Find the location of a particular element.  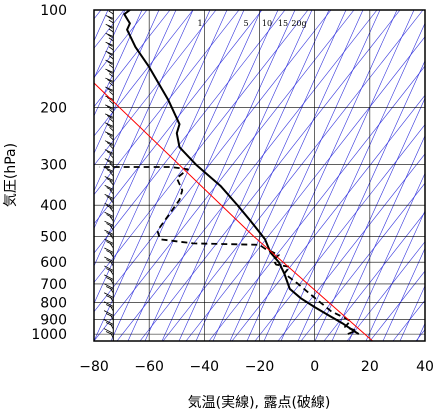

y-tick-label: 100 is located at coordinates (53, 11).